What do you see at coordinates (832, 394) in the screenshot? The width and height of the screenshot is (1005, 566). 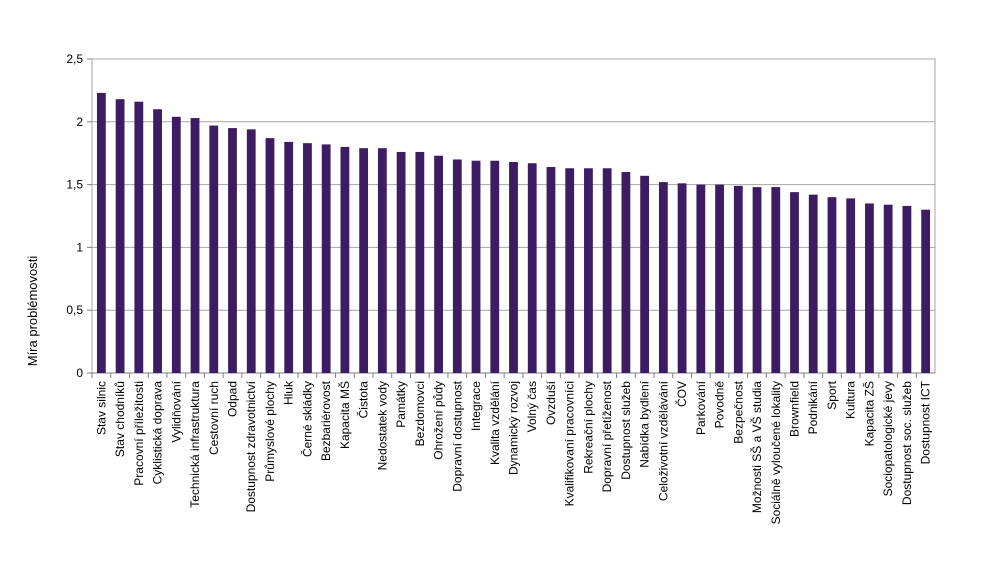 I see `x-tick-label: Sport` at bounding box center [832, 394].